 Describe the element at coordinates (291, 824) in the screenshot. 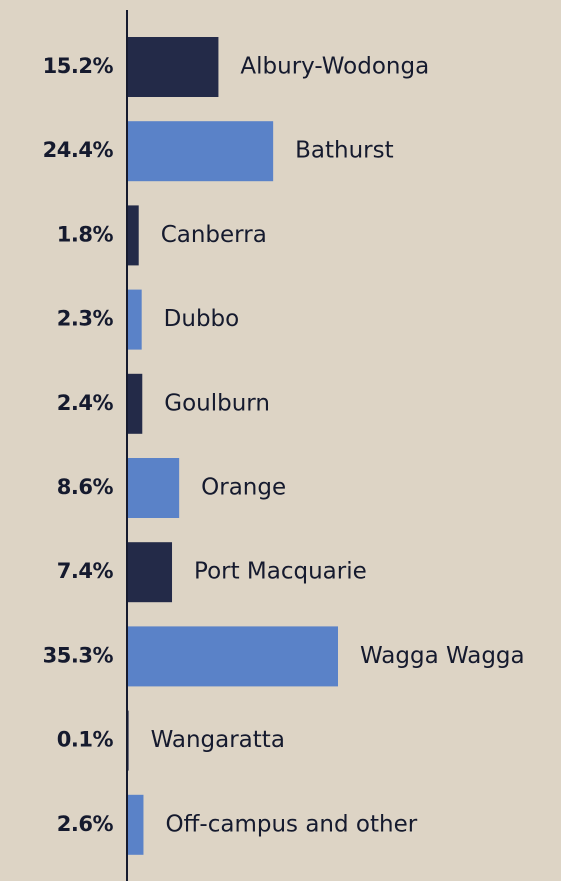

I see `category-label: Off-campus and other` at that location.